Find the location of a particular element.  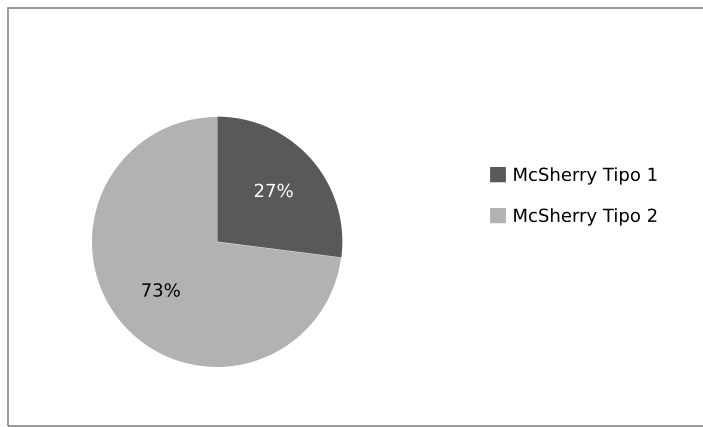

data-label: 73% is located at coordinates (161, 290).